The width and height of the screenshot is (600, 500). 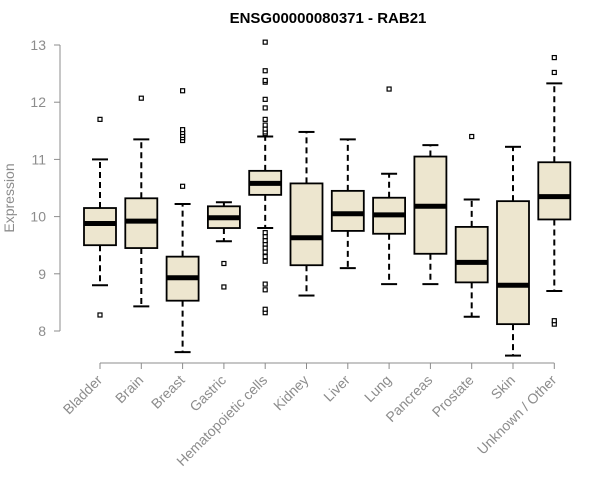 What do you see at coordinates (453, 396) in the screenshot?
I see `x-tick-label: Prostate` at bounding box center [453, 396].